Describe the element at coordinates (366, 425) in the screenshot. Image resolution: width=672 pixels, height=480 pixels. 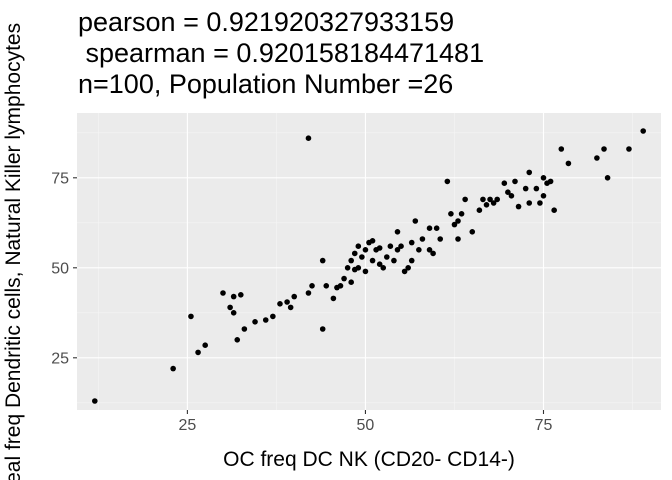
I see `x-tick-label: 50` at that location.